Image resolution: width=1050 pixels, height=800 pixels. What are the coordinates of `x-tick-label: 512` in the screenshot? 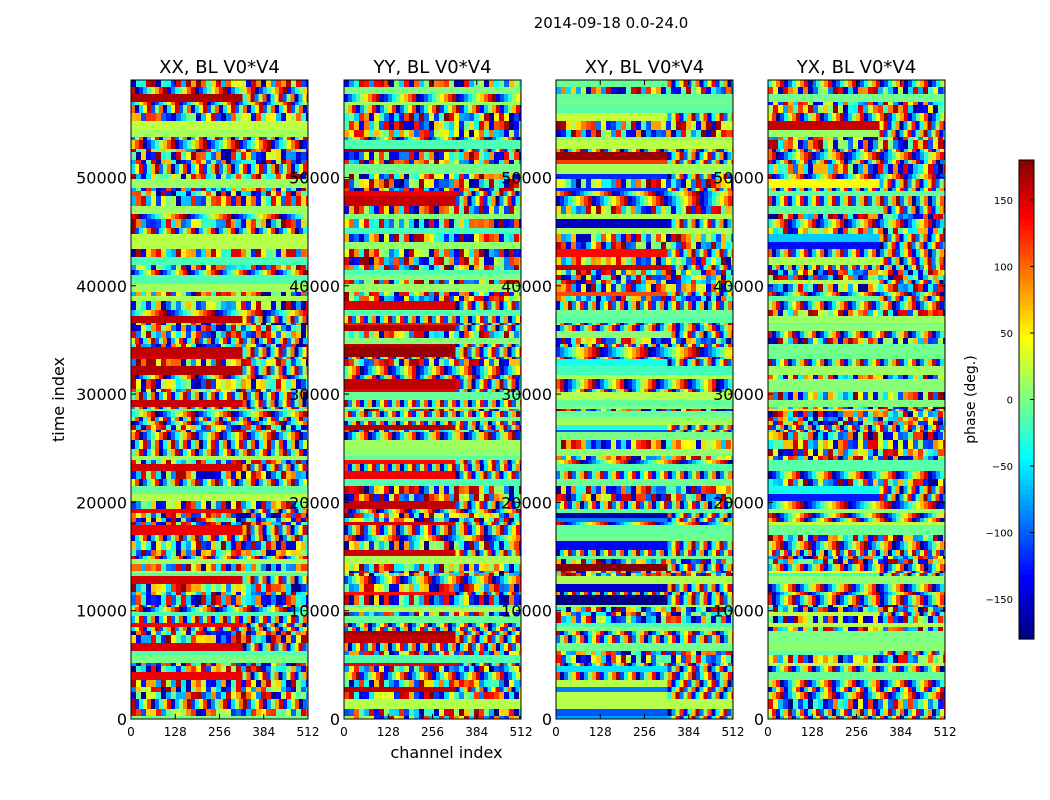 It's located at (945, 732).